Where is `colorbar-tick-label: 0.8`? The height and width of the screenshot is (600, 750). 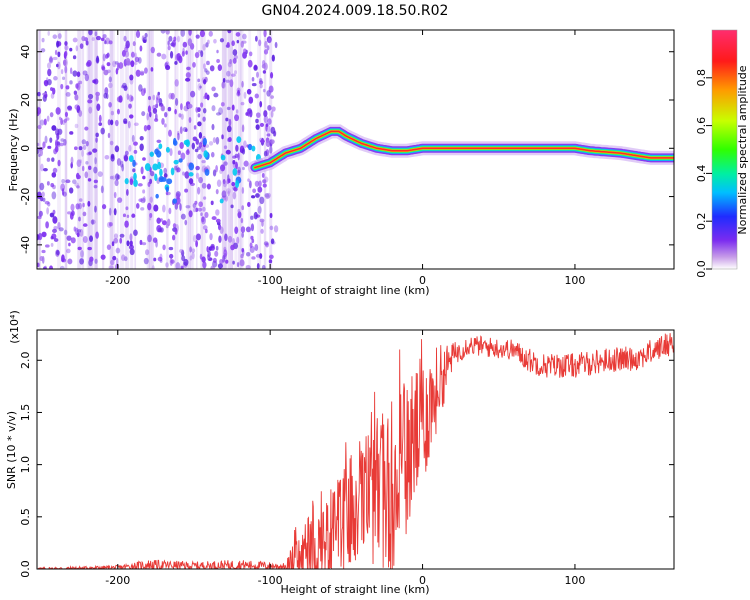
colorbar-tick-label: 0.8 is located at coordinates (701, 78).